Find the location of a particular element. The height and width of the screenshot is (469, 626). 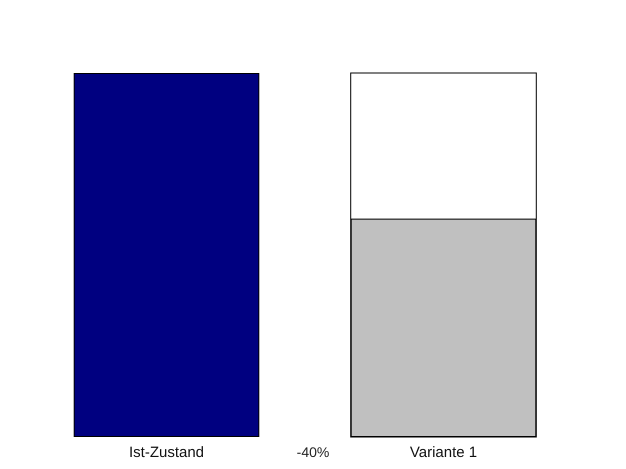

text: -40% is located at coordinates (313, 452).